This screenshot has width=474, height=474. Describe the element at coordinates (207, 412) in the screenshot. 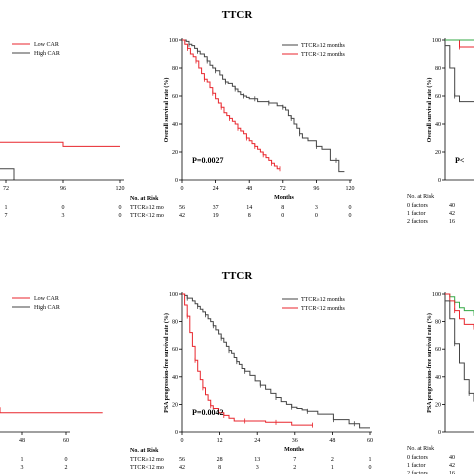

I see `p-value: P=0.0042` at that location.